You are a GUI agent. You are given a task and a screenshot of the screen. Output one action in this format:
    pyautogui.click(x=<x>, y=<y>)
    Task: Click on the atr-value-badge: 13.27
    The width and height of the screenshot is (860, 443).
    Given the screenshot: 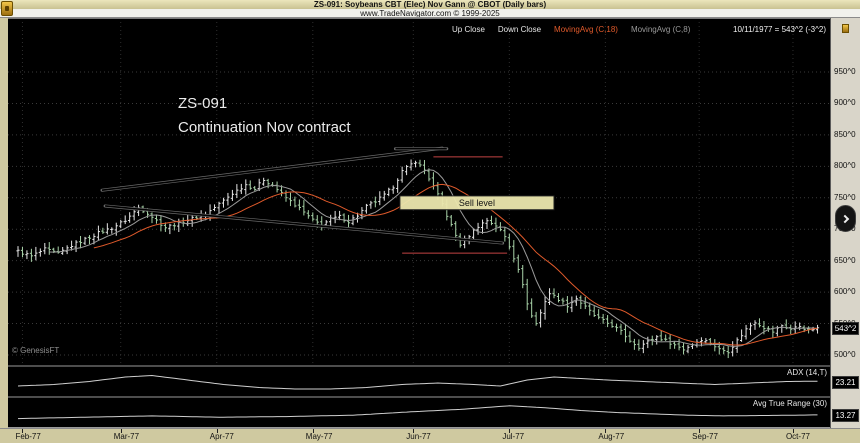 What is the action you would take?
    pyautogui.click(x=845, y=416)
    